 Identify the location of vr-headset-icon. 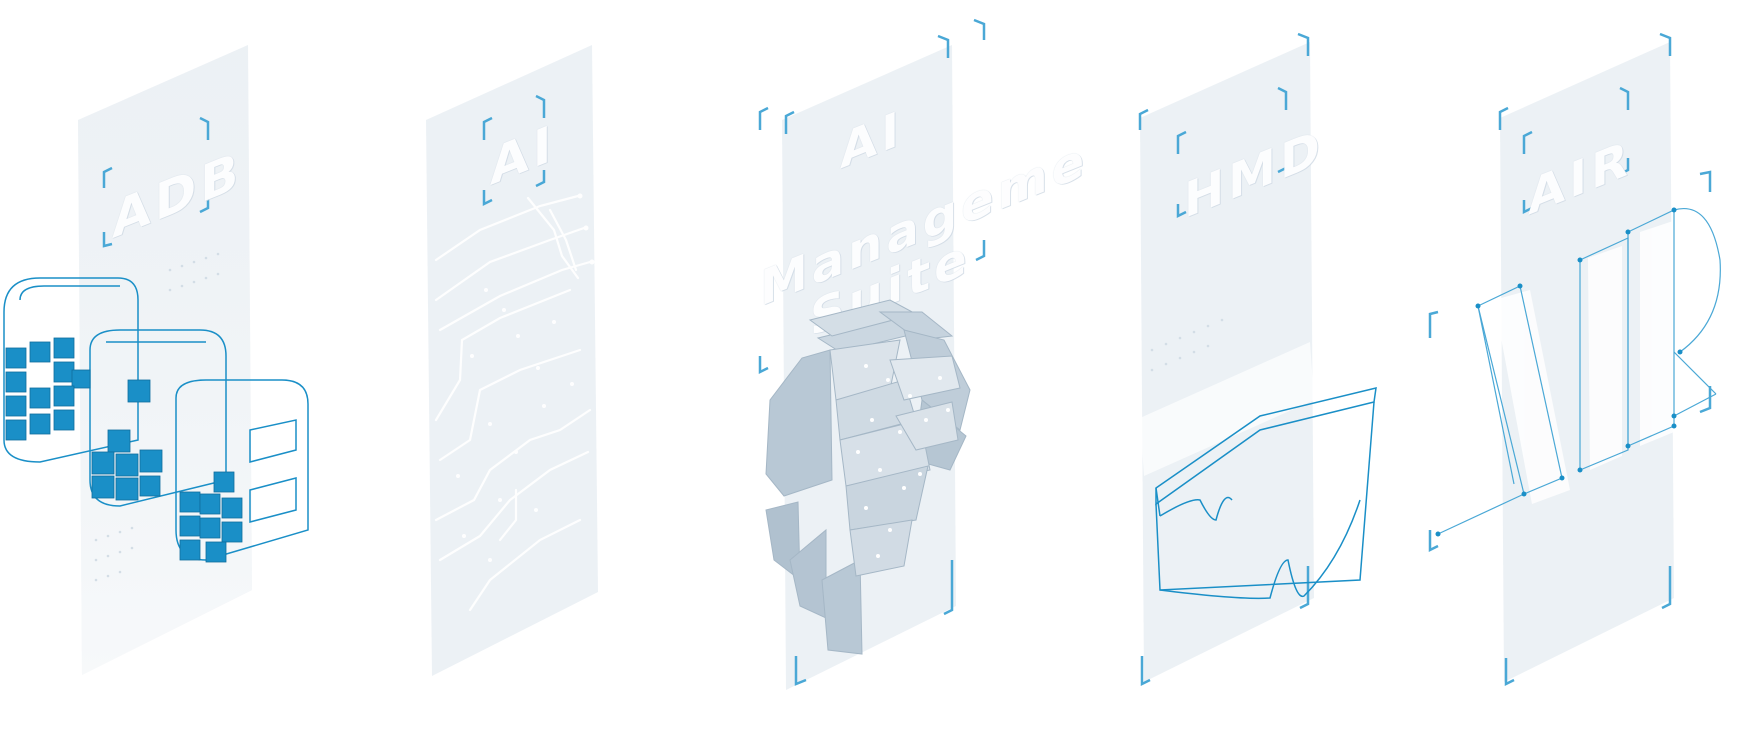
(1258, 471).